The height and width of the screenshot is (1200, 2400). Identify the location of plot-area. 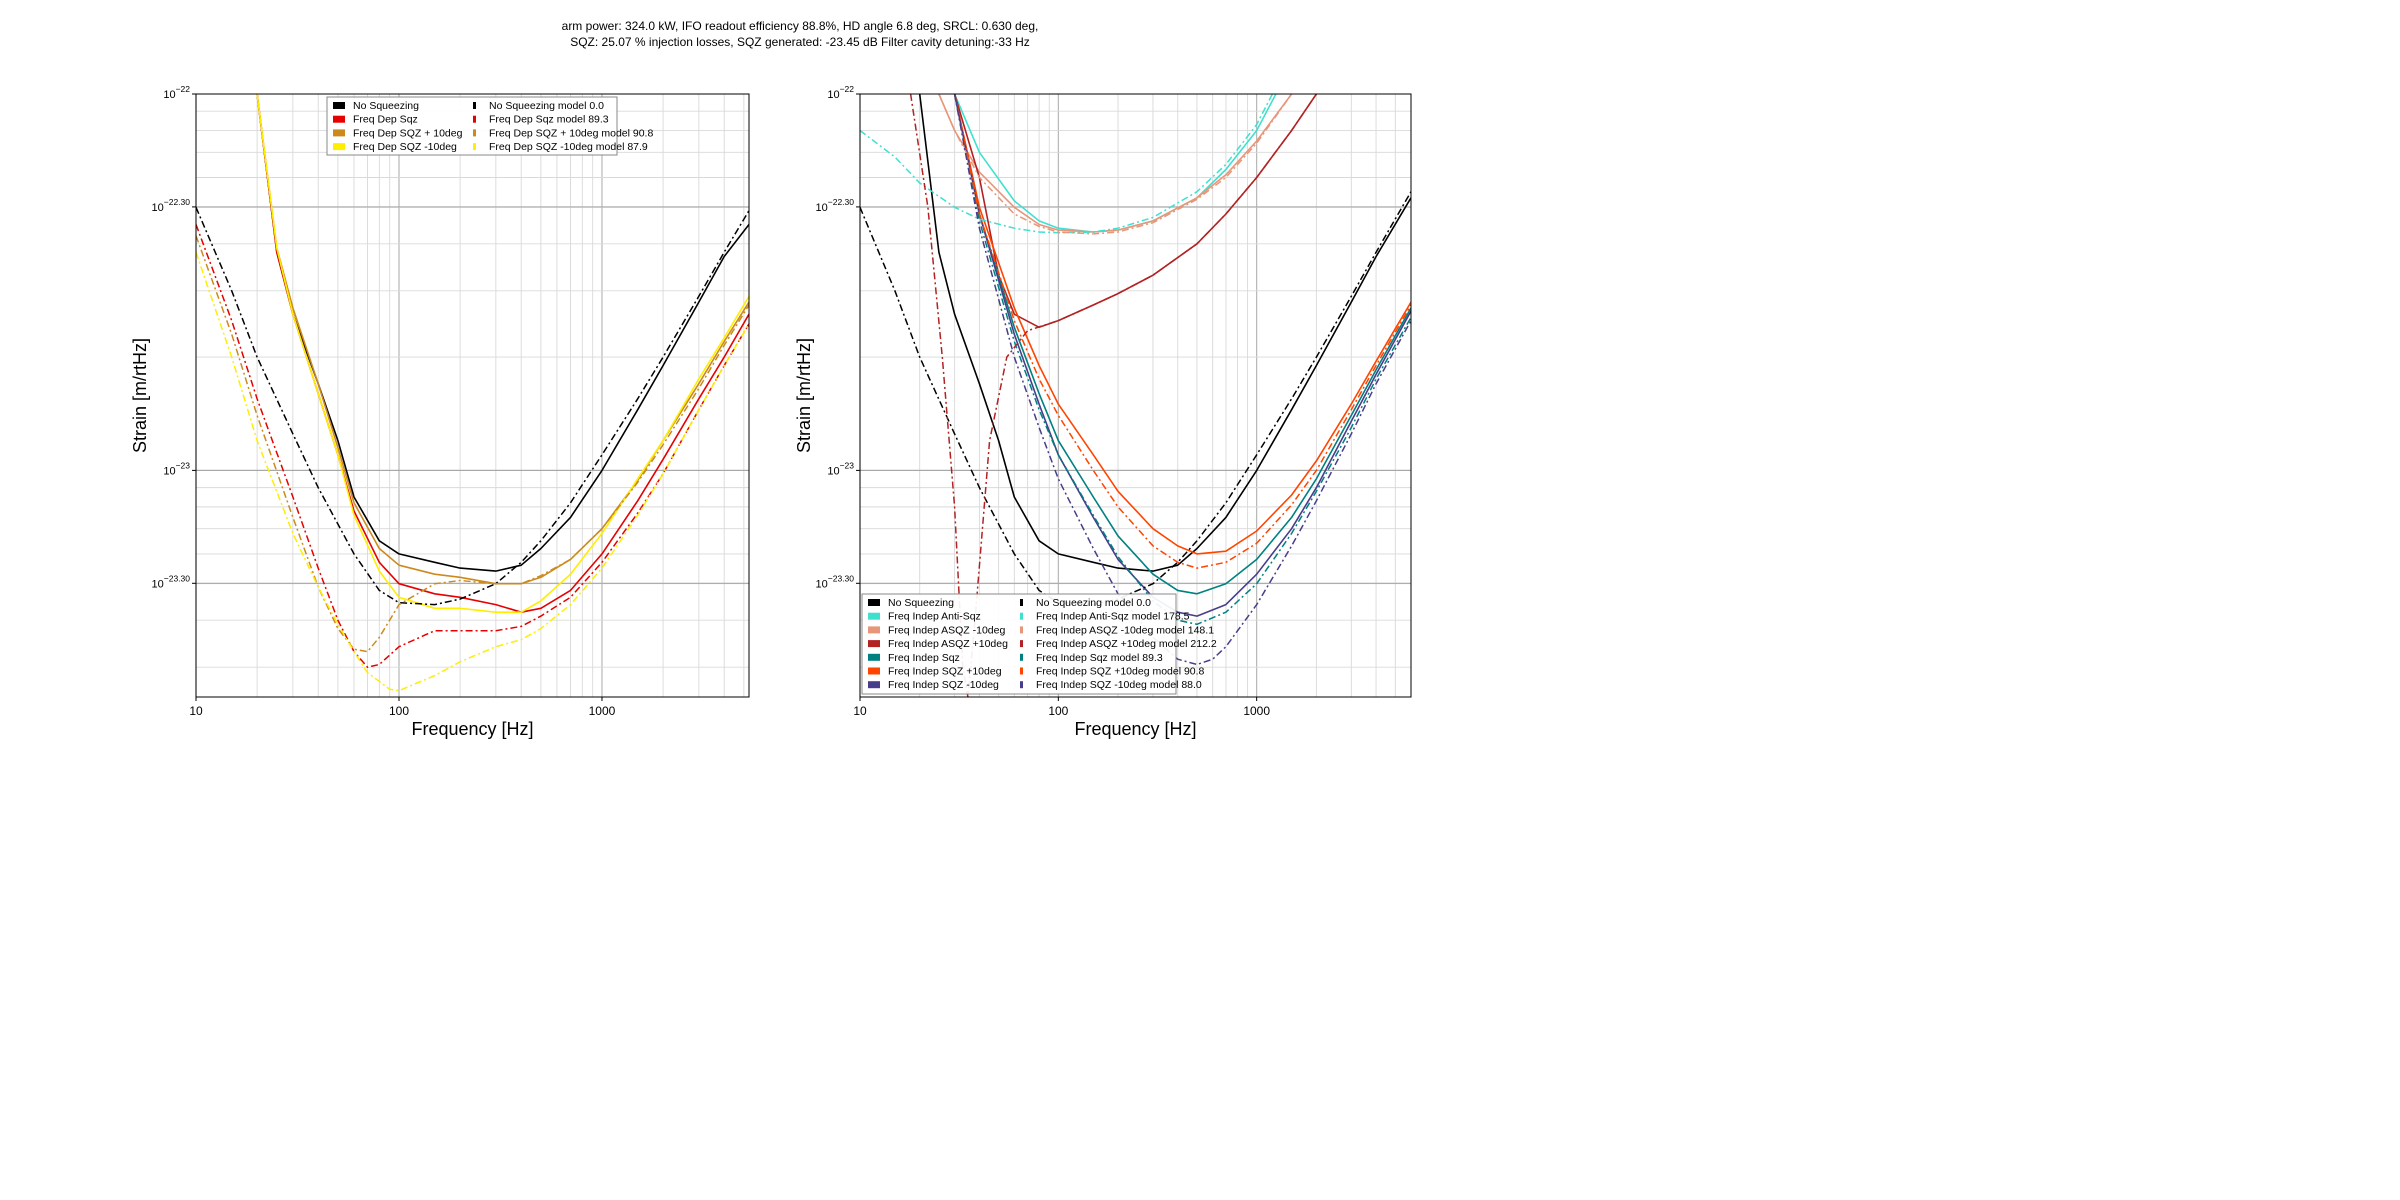
(472, 395).